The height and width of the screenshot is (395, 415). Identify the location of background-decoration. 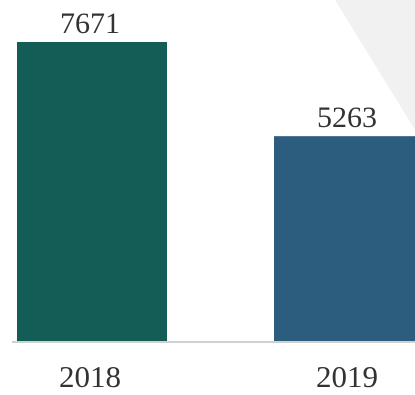
(375, 65).